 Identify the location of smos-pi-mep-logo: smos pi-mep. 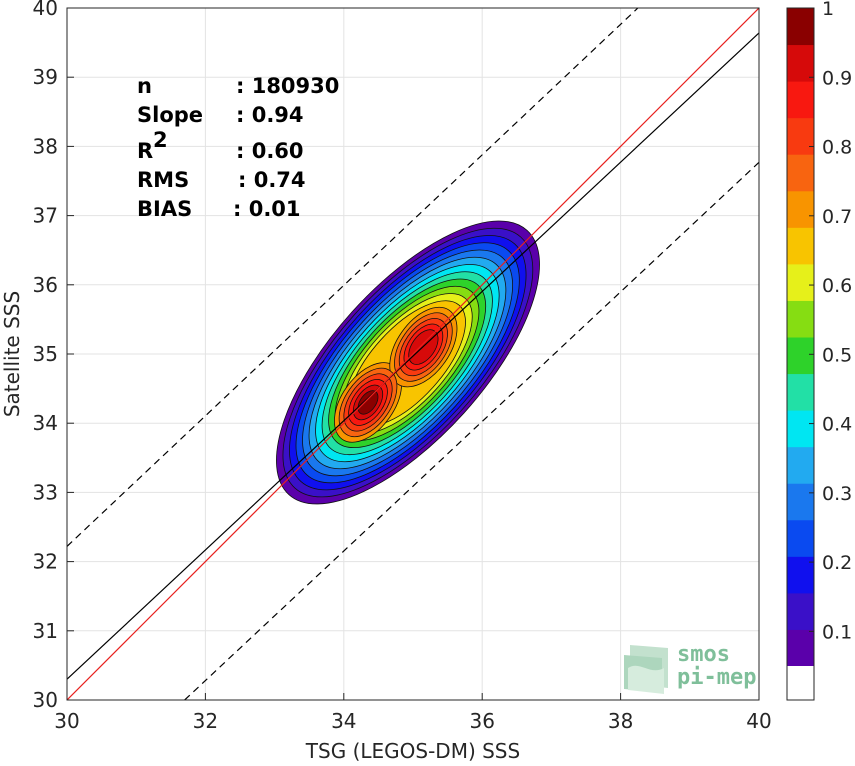
(690, 668).